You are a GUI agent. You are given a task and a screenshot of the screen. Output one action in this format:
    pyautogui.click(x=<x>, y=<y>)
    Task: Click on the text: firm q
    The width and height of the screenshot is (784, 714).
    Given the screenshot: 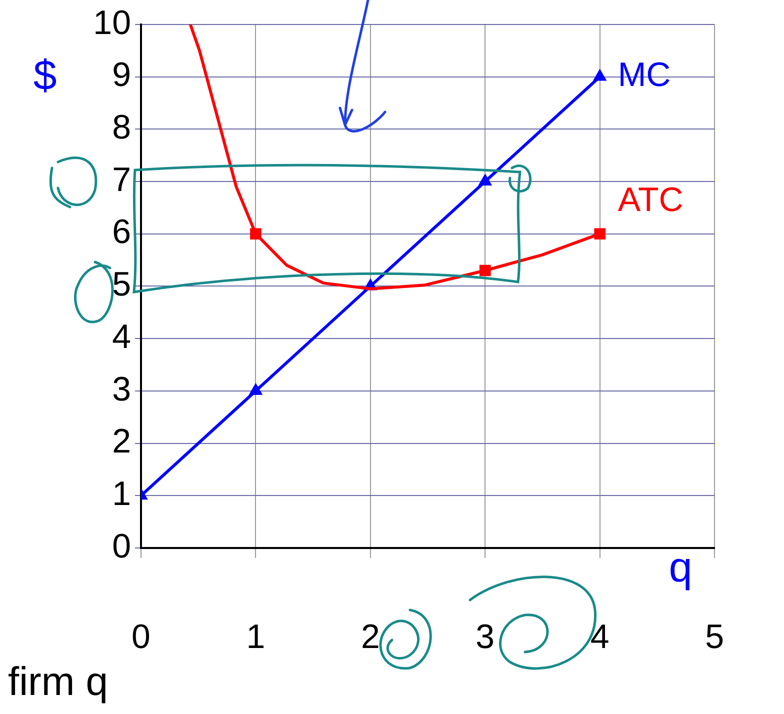 What is the action you would take?
    pyautogui.click(x=58, y=682)
    